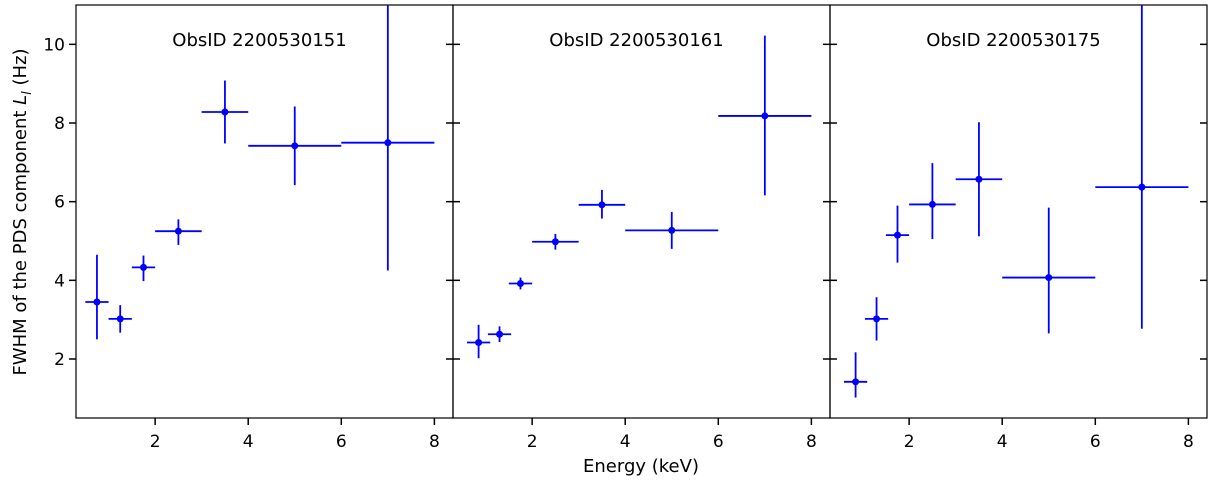  What do you see at coordinates (636, 40) in the screenshot?
I see `panel-title: ObsID 2200530161` at bounding box center [636, 40].